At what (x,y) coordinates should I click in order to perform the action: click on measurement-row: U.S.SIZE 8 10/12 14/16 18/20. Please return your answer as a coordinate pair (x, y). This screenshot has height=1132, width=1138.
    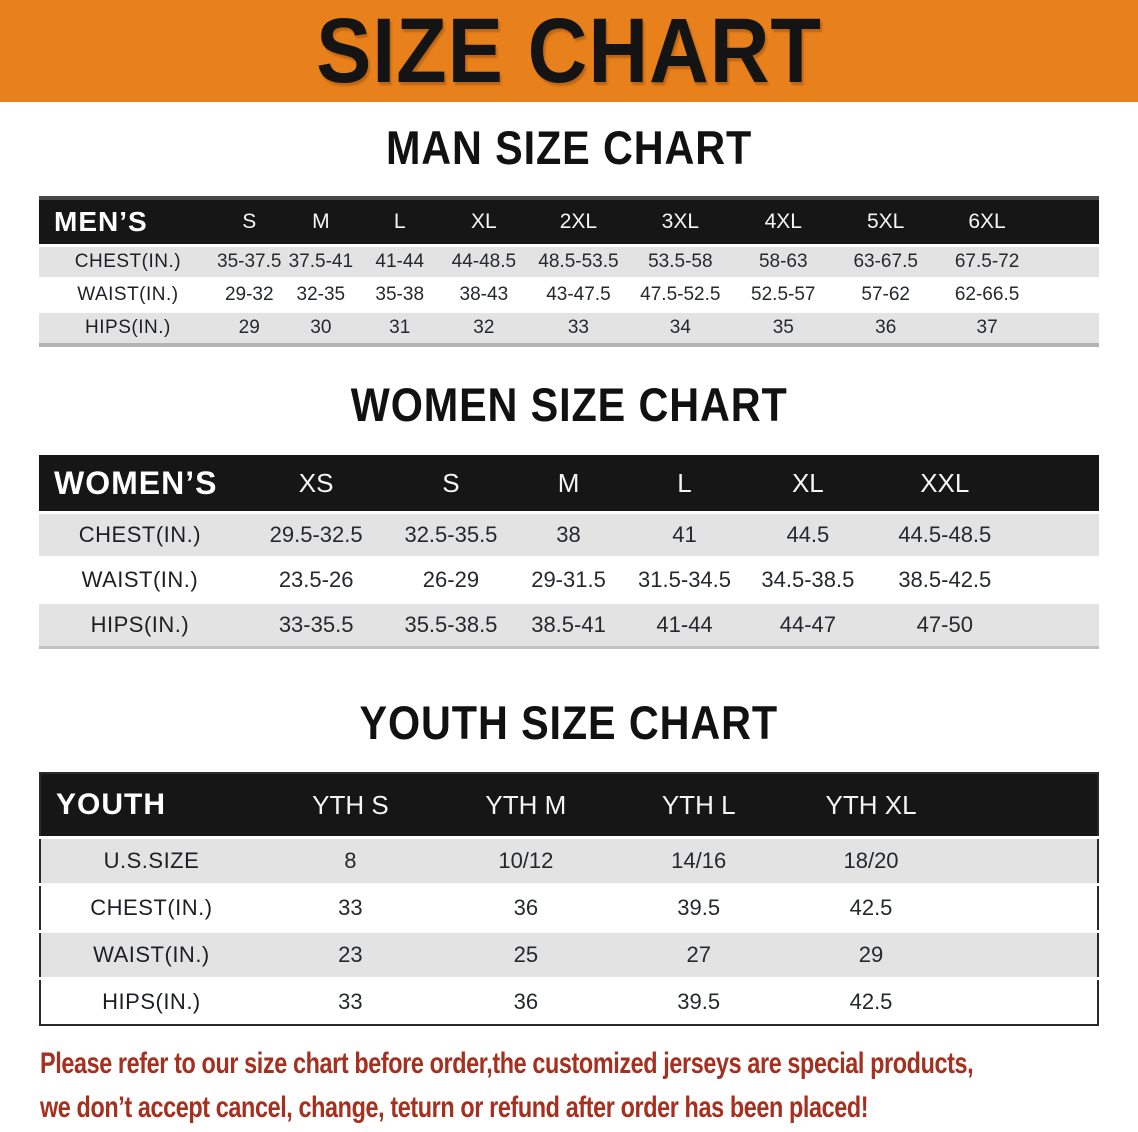
    Looking at the image, I should click on (569, 860).